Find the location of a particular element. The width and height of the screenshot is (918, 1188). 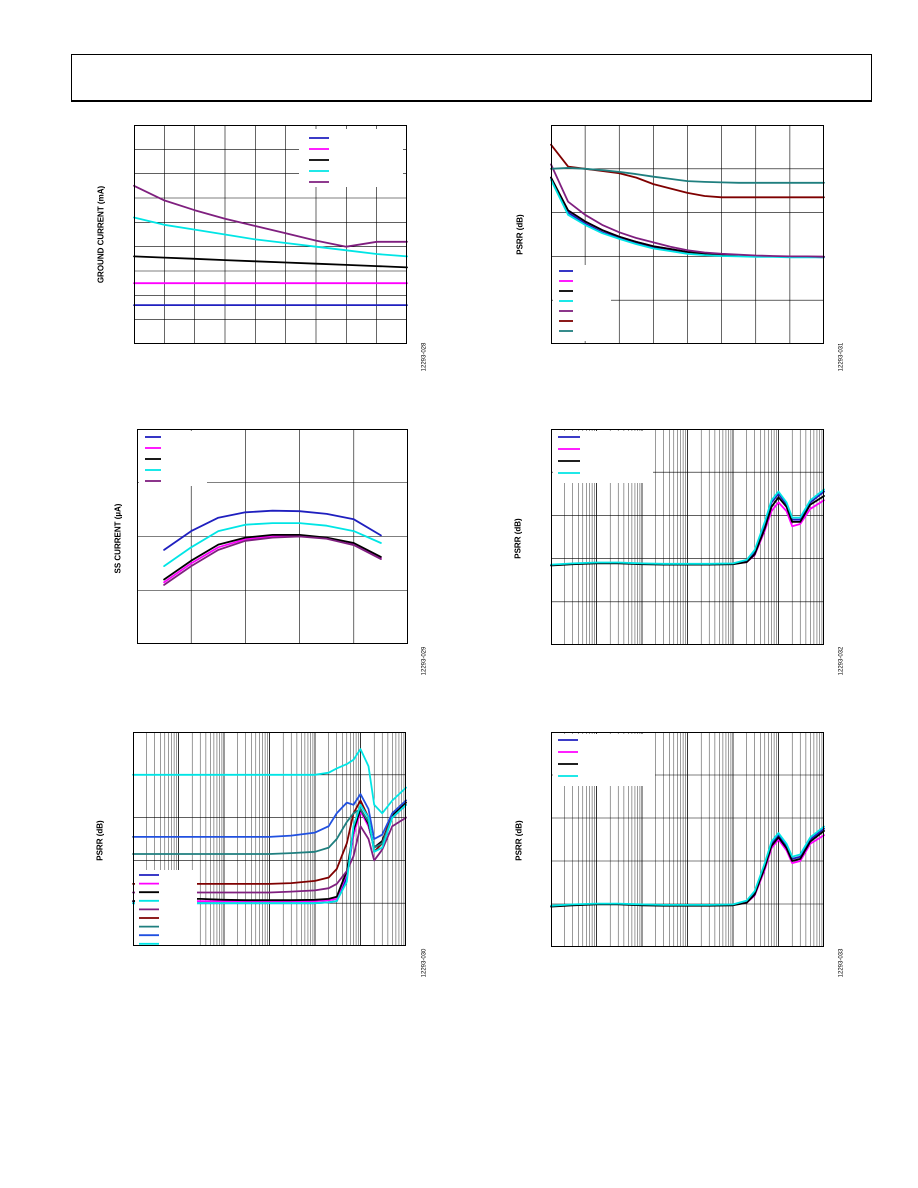

chart-ss-current is located at coordinates (272, 536).